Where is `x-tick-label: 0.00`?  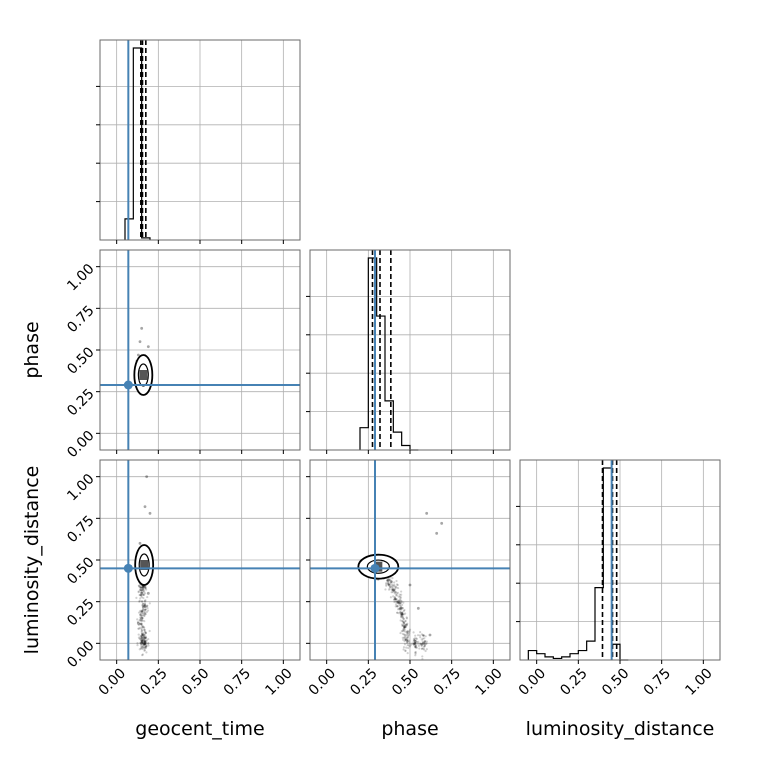 x-tick-label: 0.00 is located at coordinates (322, 681).